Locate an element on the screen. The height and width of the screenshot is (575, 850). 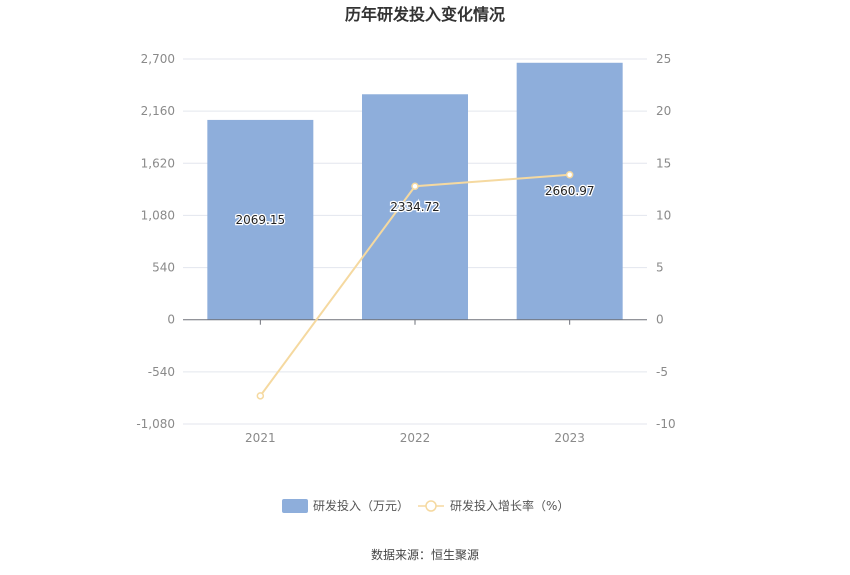
y-left-tick-label: 2,160 is located at coordinates (158, 111).